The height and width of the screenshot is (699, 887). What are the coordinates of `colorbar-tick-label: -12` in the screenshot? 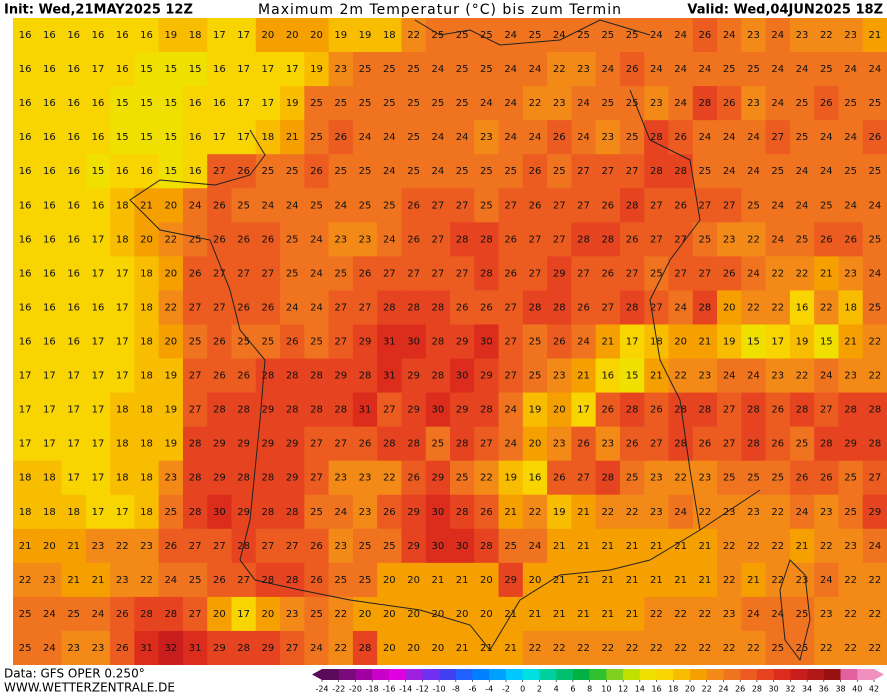 It's located at (422, 689).